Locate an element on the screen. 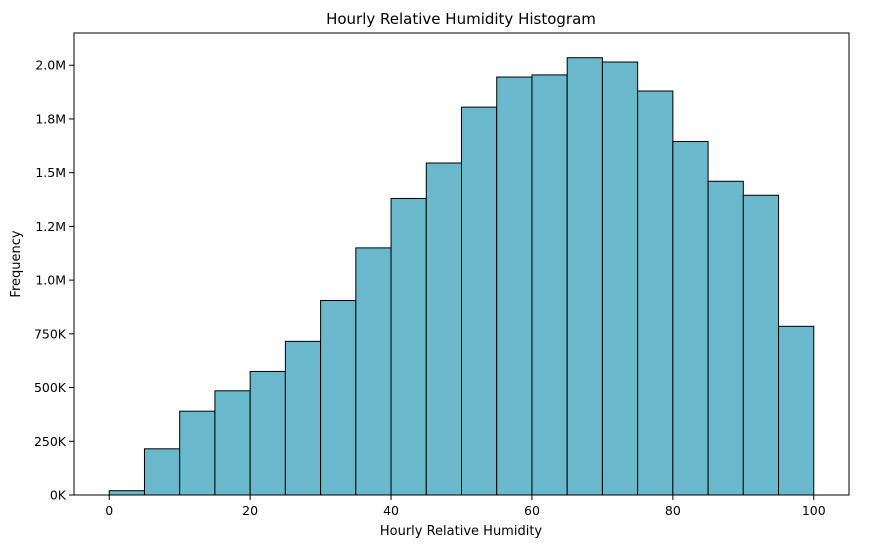 The image size is (877, 547). x-tick-label: 60 is located at coordinates (532, 510).